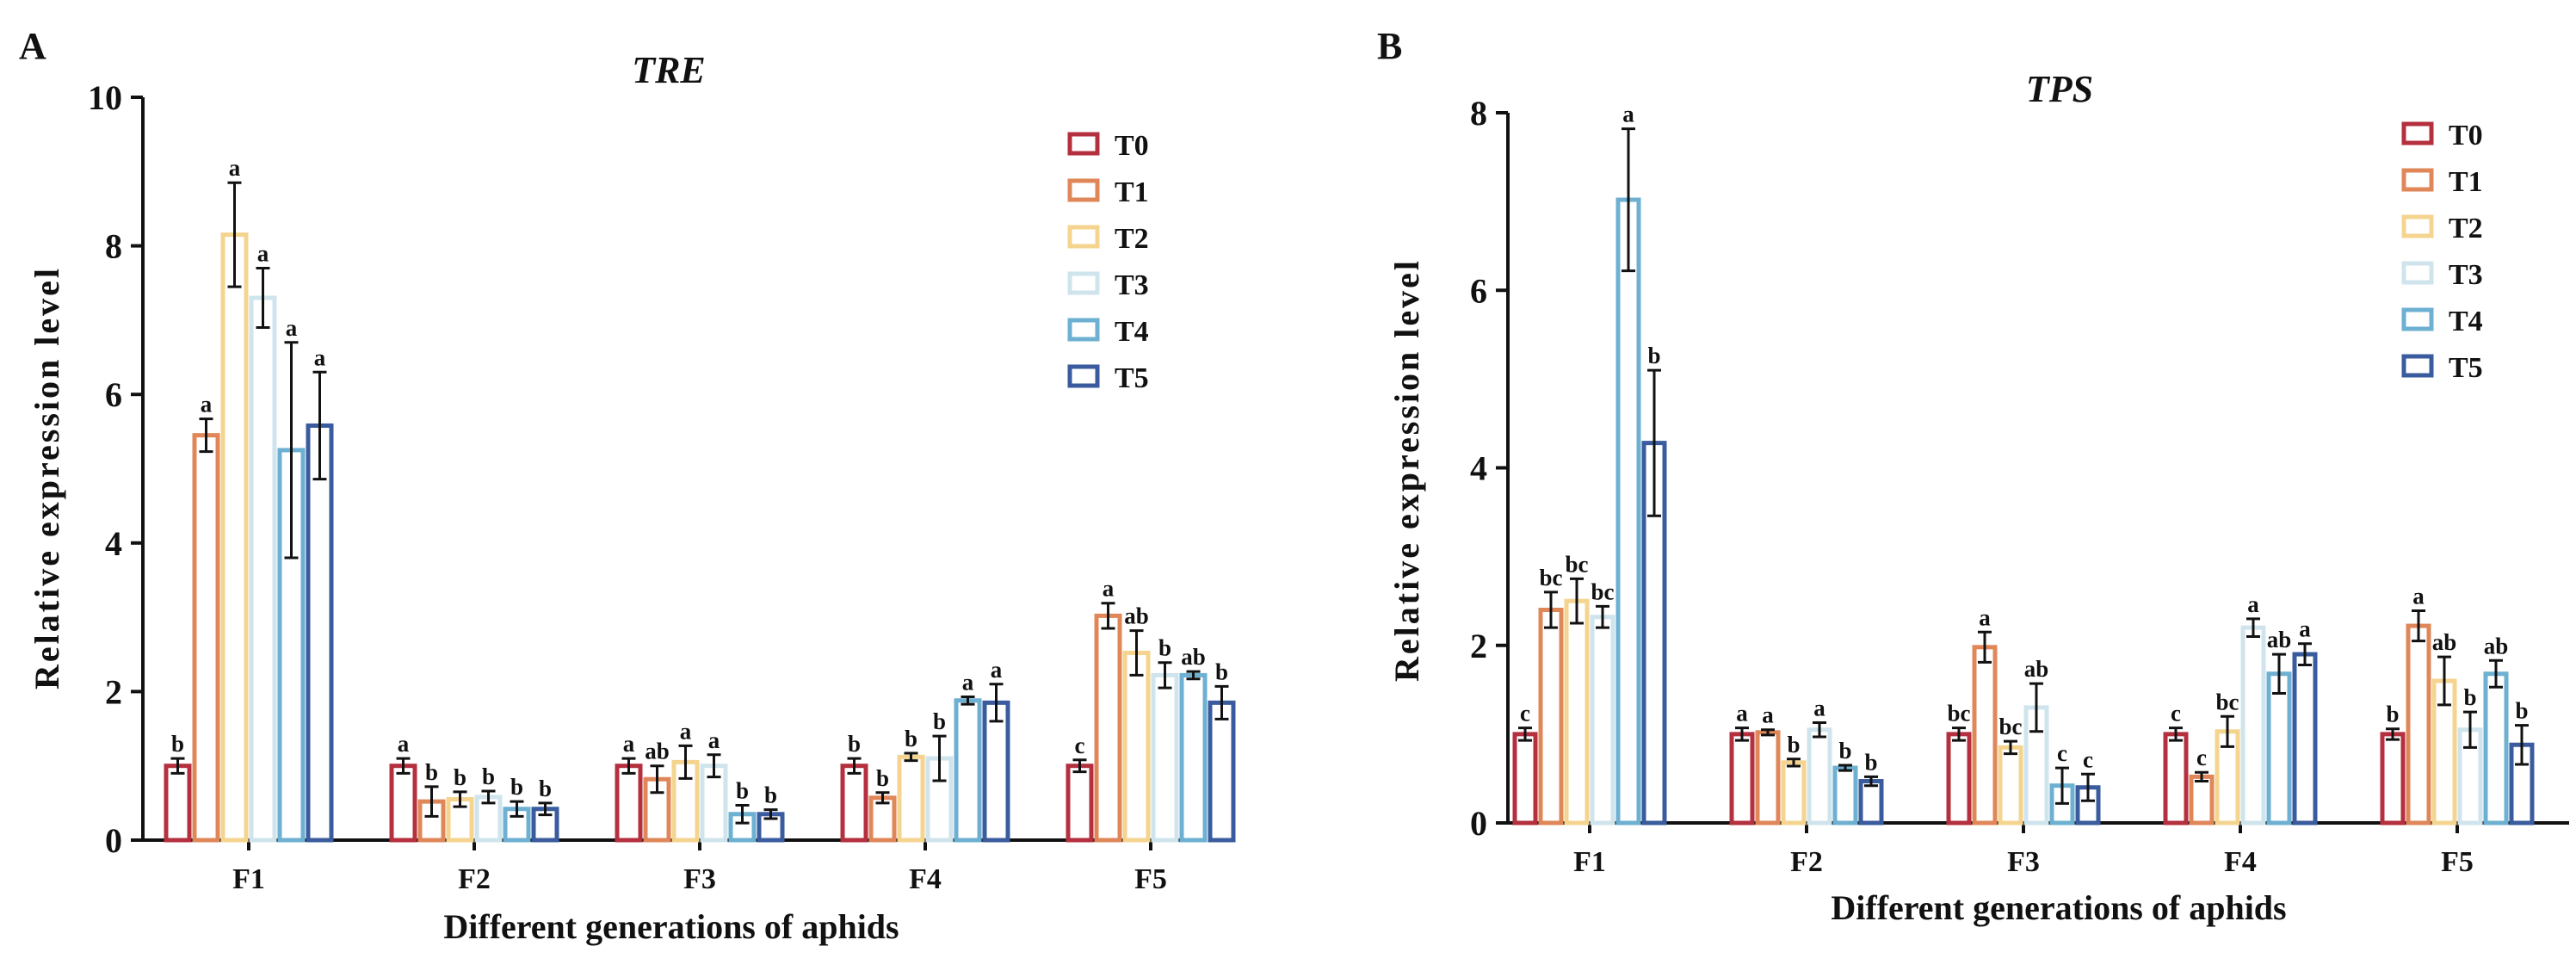  What do you see at coordinates (2010, 785) in the screenshot?
I see `bar-b-T2-F3` at bounding box center [2010, 785].